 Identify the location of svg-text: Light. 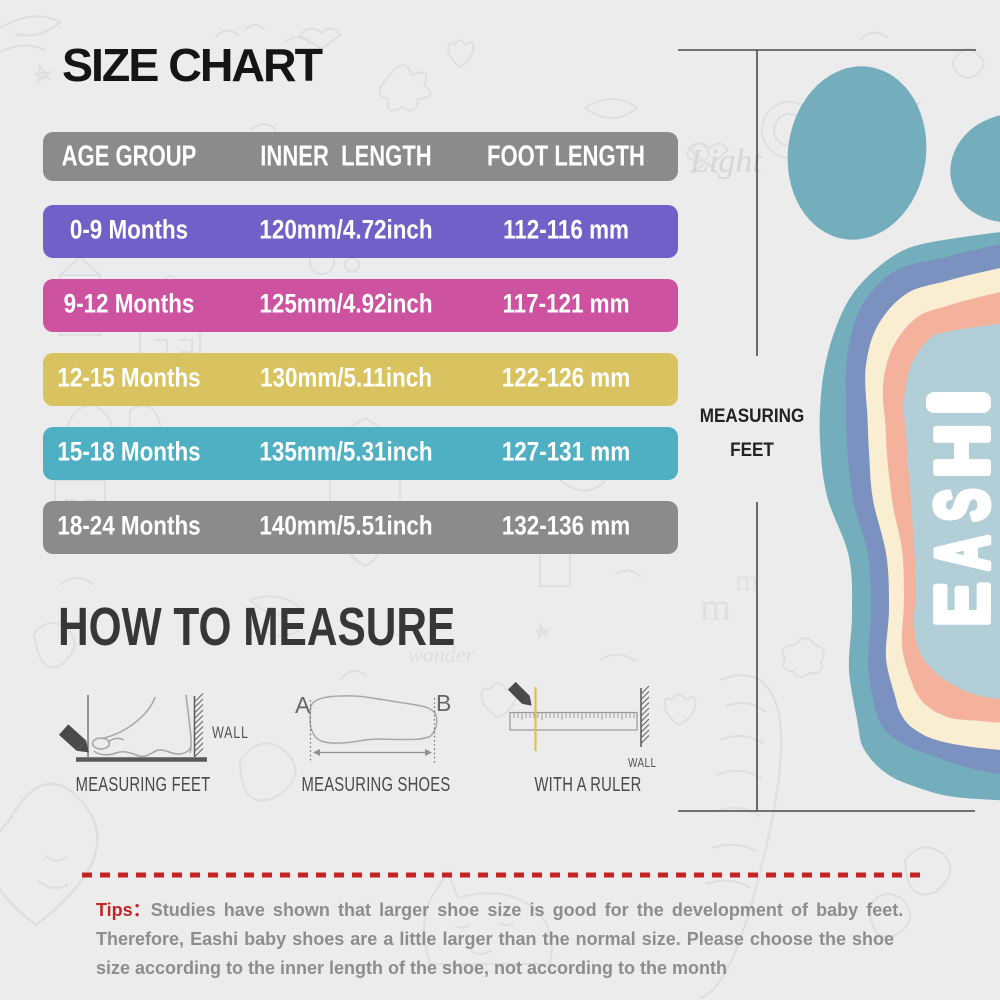
(726, 161).